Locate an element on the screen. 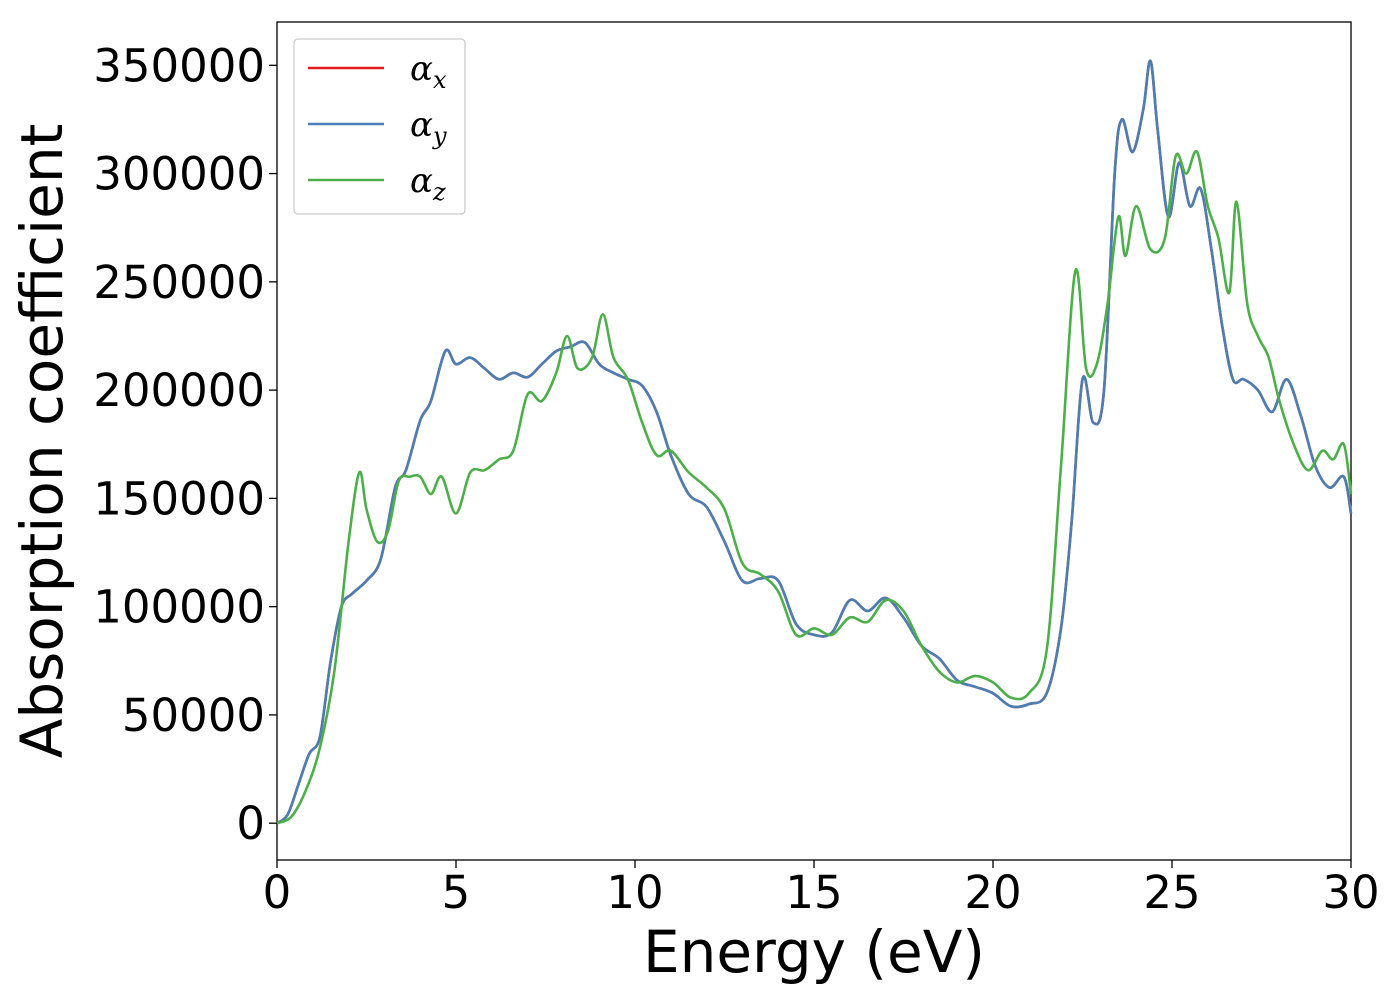 This screenshot has width=1400, height=1000. legend-label-alpha-y: αy is located at coordinates (428, 127).